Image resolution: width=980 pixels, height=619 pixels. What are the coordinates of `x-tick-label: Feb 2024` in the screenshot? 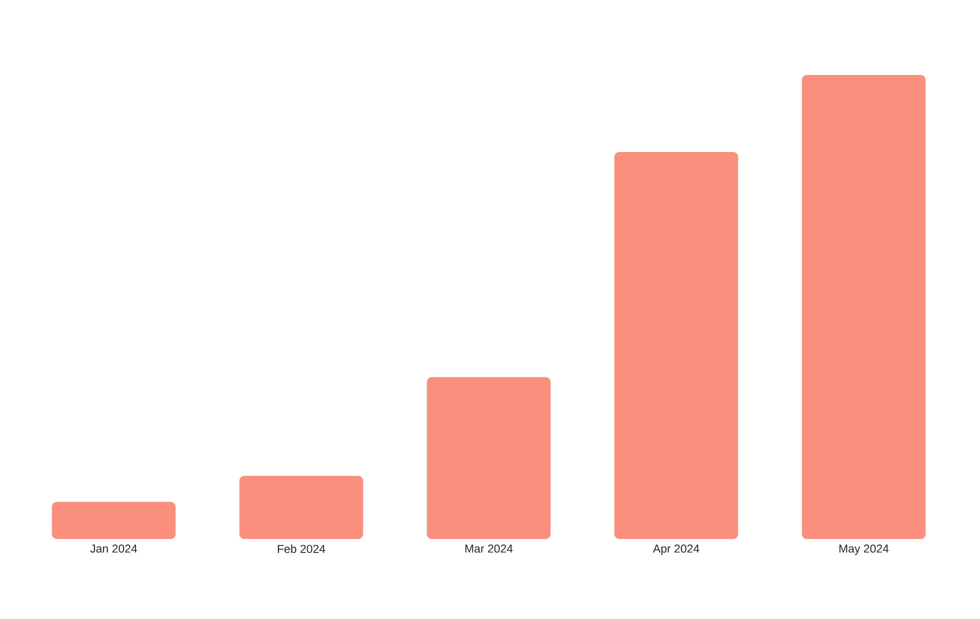 It's located at (302, 548).